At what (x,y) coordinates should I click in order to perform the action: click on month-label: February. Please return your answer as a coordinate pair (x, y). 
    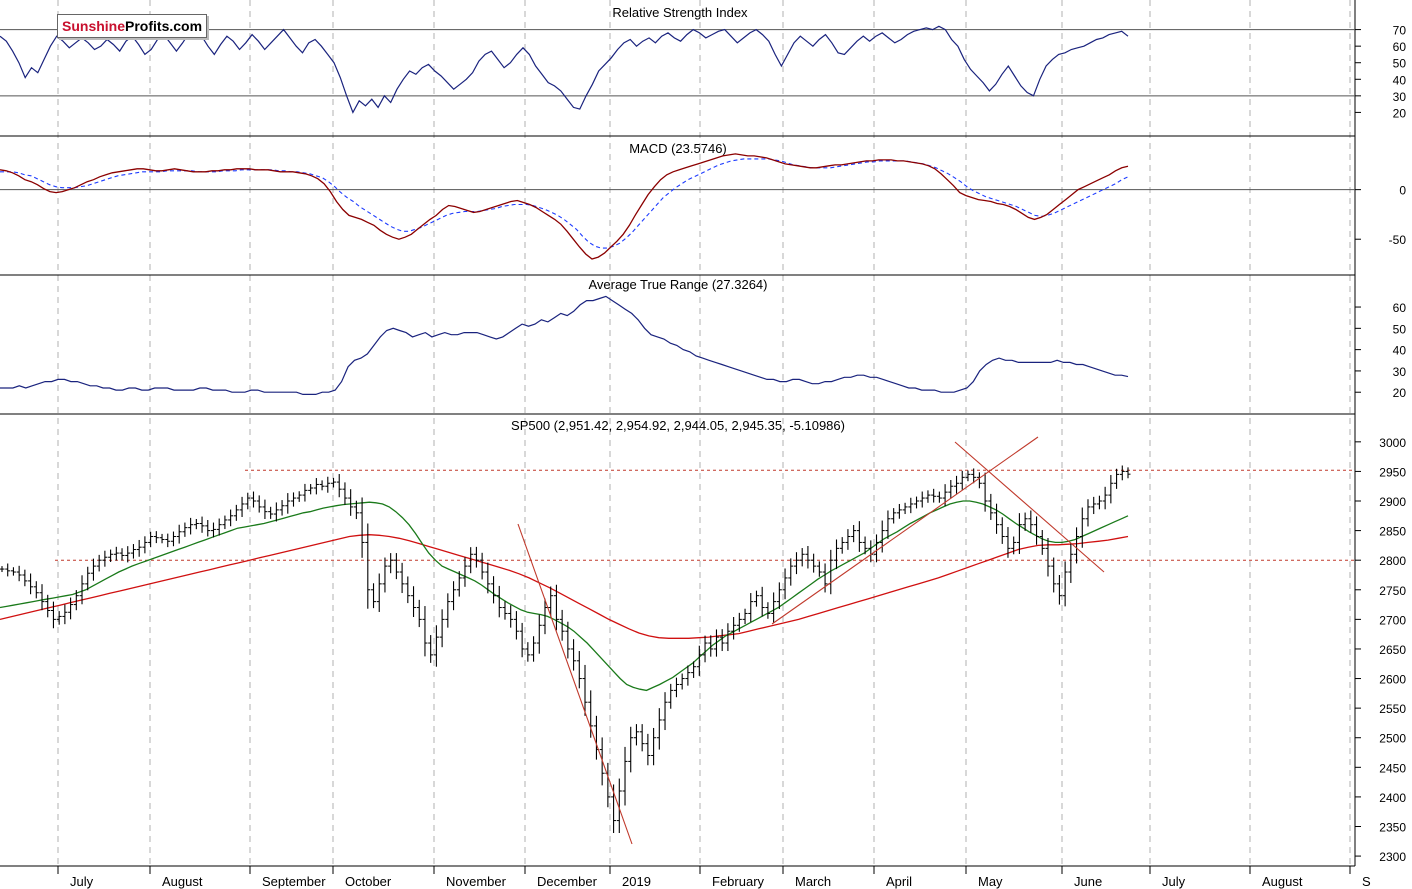
    Looking at the image, I should click on (738, 881).